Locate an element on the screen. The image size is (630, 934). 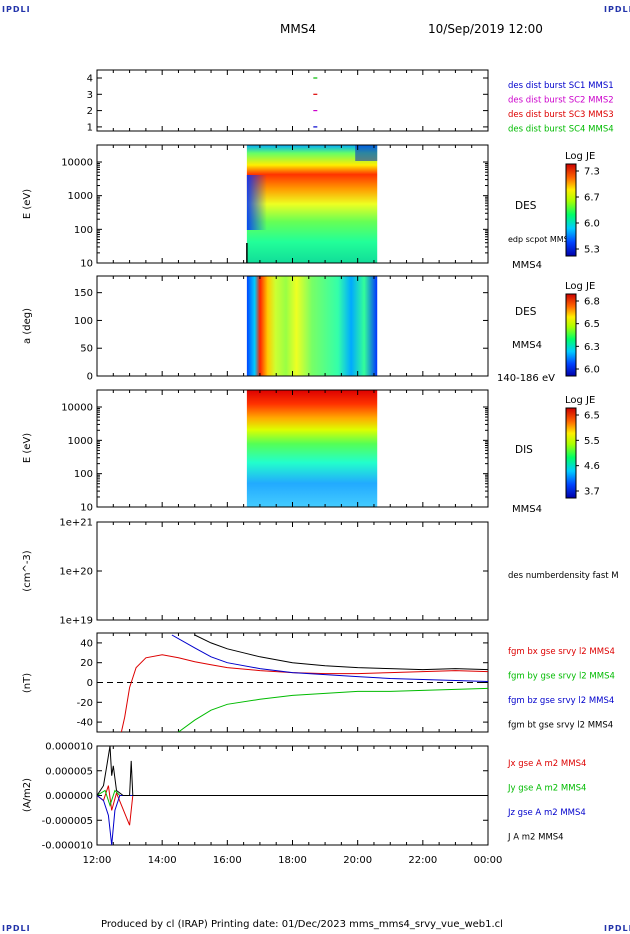
bfield-ytick-label: 40 is located at coordinates (86, 643).